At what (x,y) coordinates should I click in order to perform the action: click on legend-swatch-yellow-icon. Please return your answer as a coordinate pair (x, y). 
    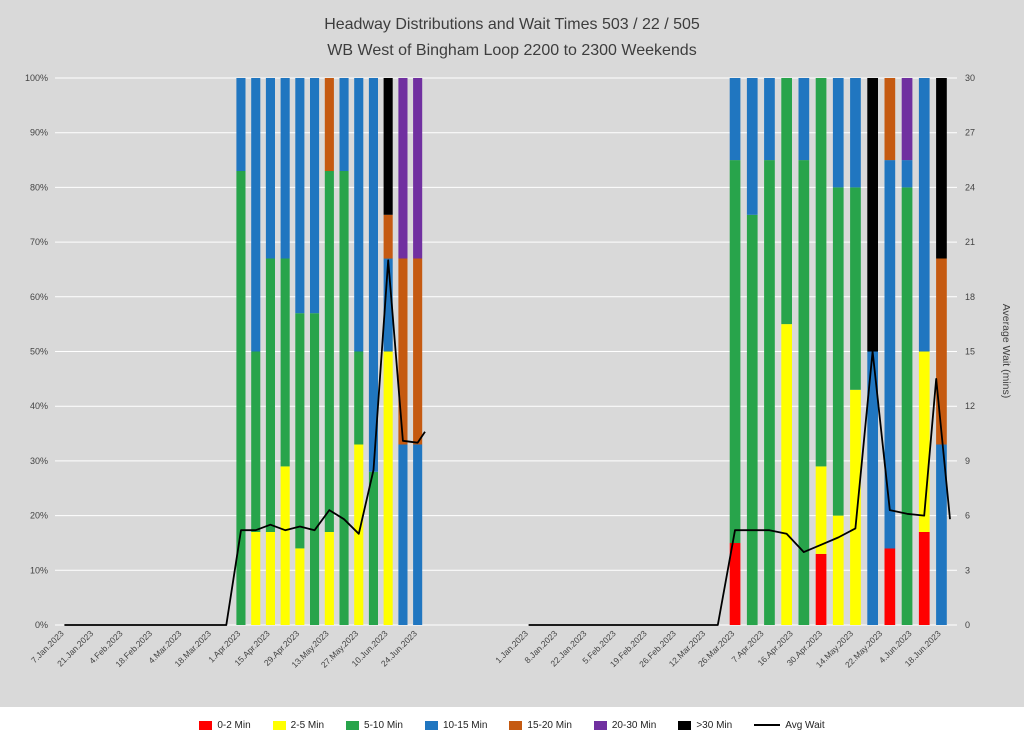
    Looking at the image, I should click on (279, 725).